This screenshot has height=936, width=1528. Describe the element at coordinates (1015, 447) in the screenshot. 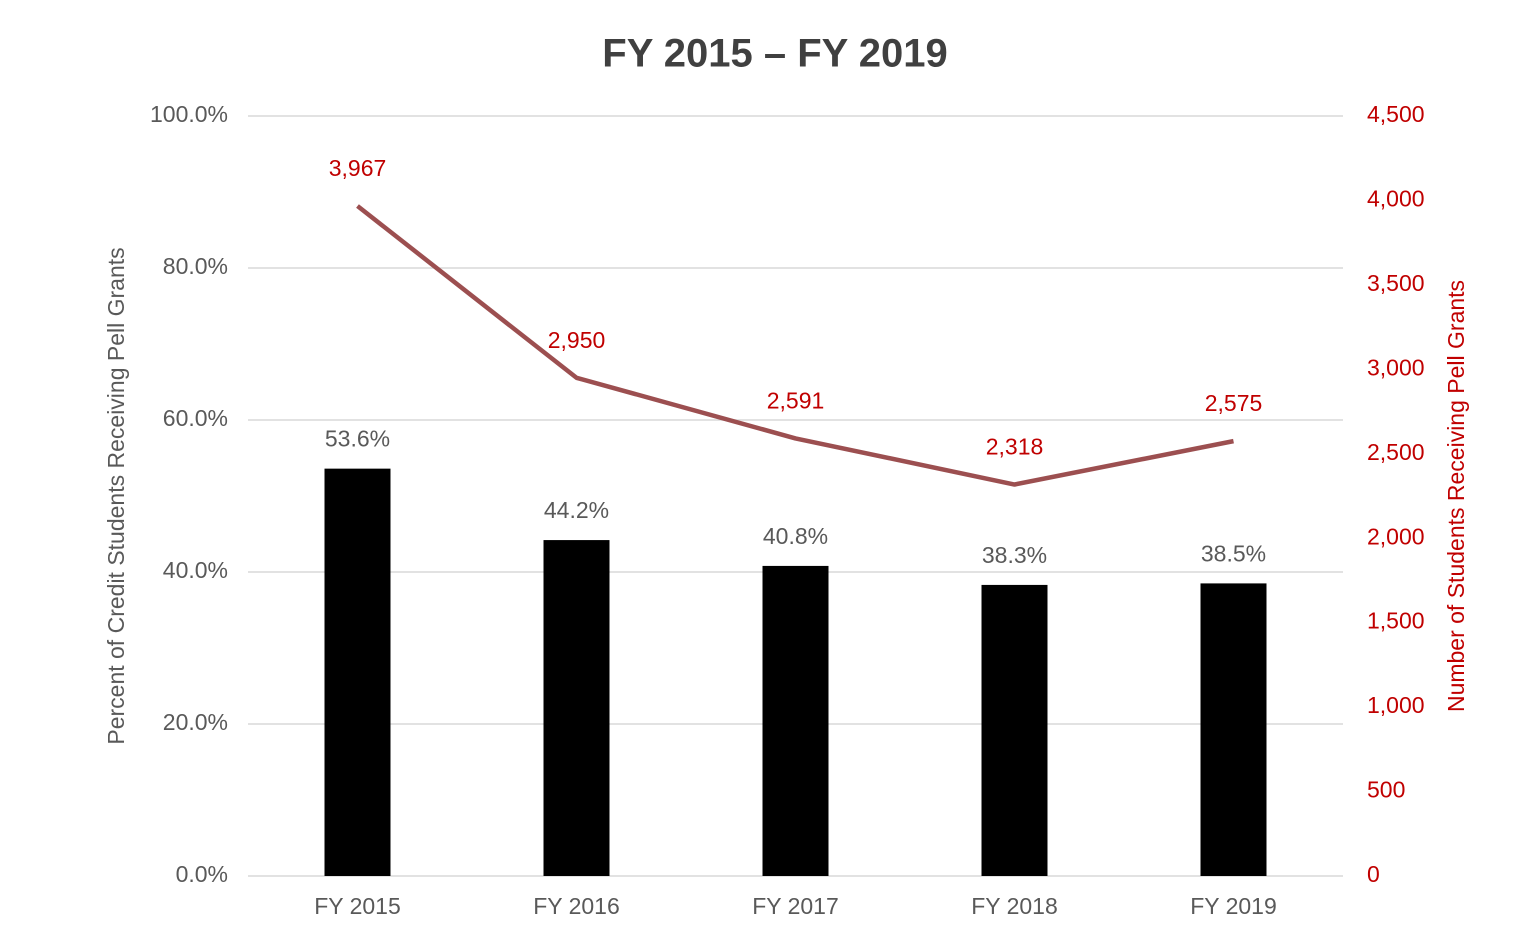

I see `line-value-label: 2,318` at that location.